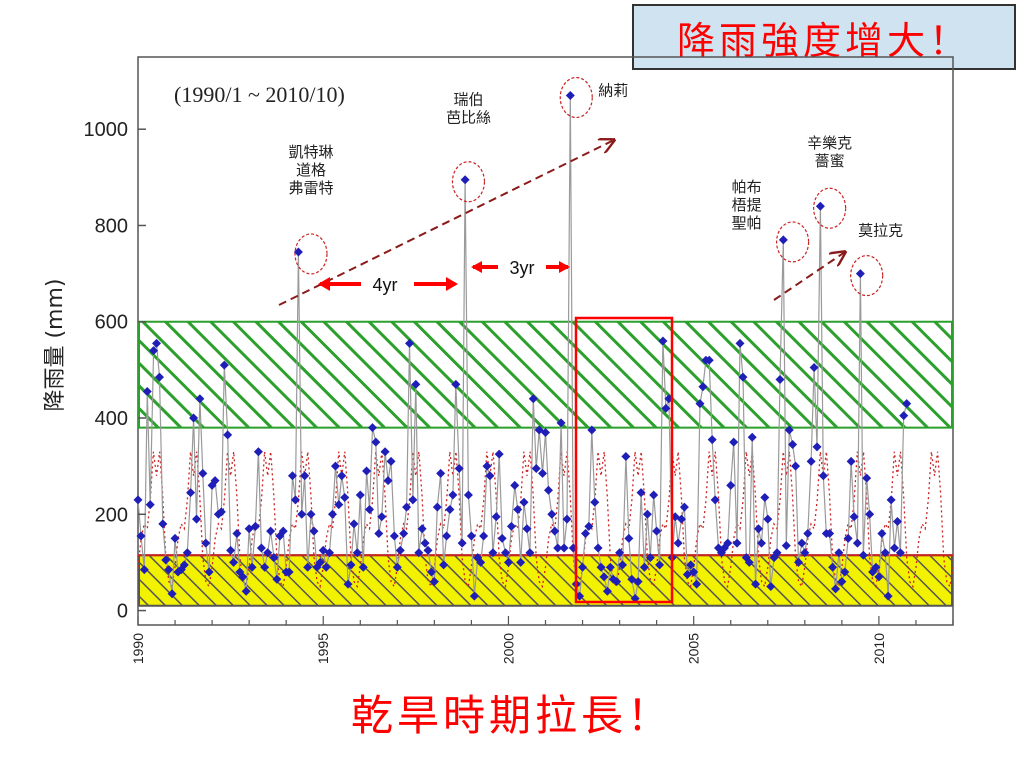  I want to click on typhoon-label-line: 帕布, so click(747, 187).